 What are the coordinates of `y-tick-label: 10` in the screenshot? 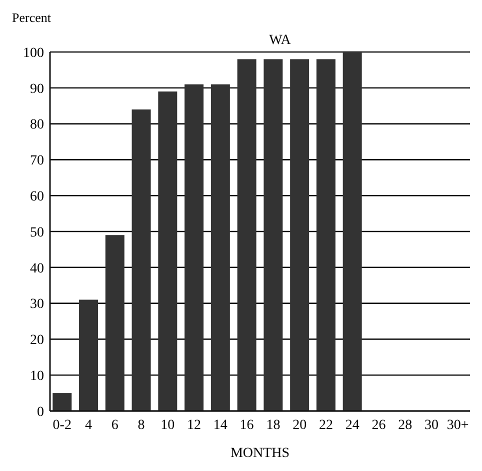 It's located at (37, 376).